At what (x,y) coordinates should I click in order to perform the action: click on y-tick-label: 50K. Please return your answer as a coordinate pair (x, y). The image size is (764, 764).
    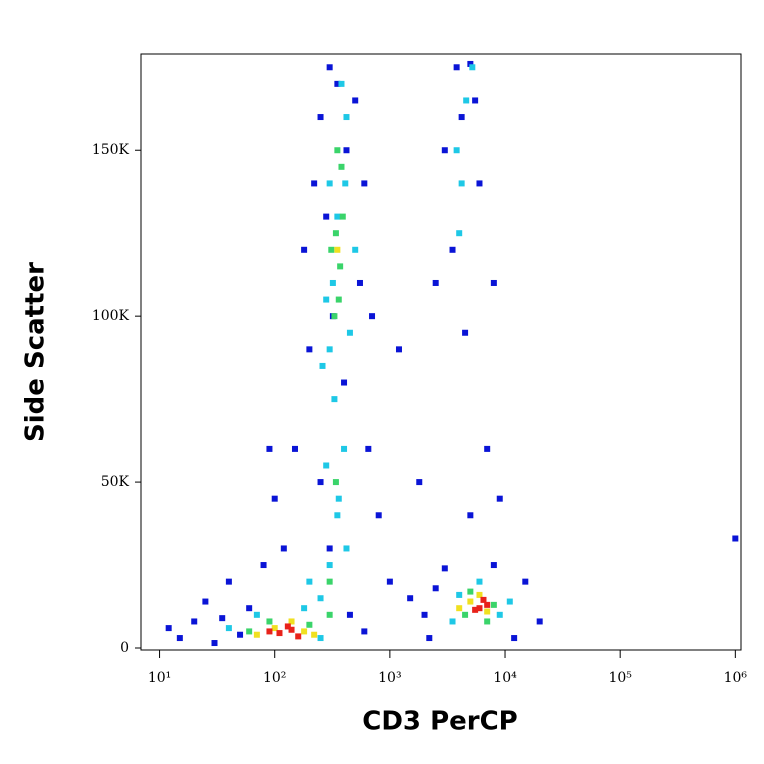
    Looking at the image, I should click on (115, 482).